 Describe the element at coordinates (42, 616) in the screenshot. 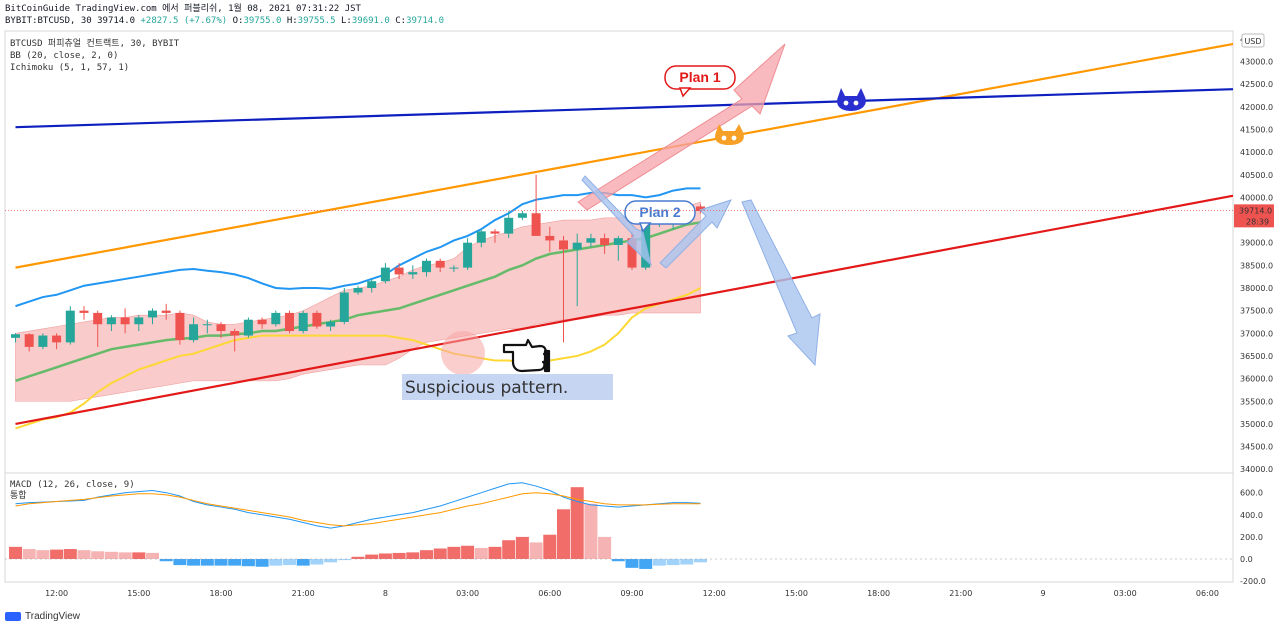

I see `footer: TradingView` at that location.